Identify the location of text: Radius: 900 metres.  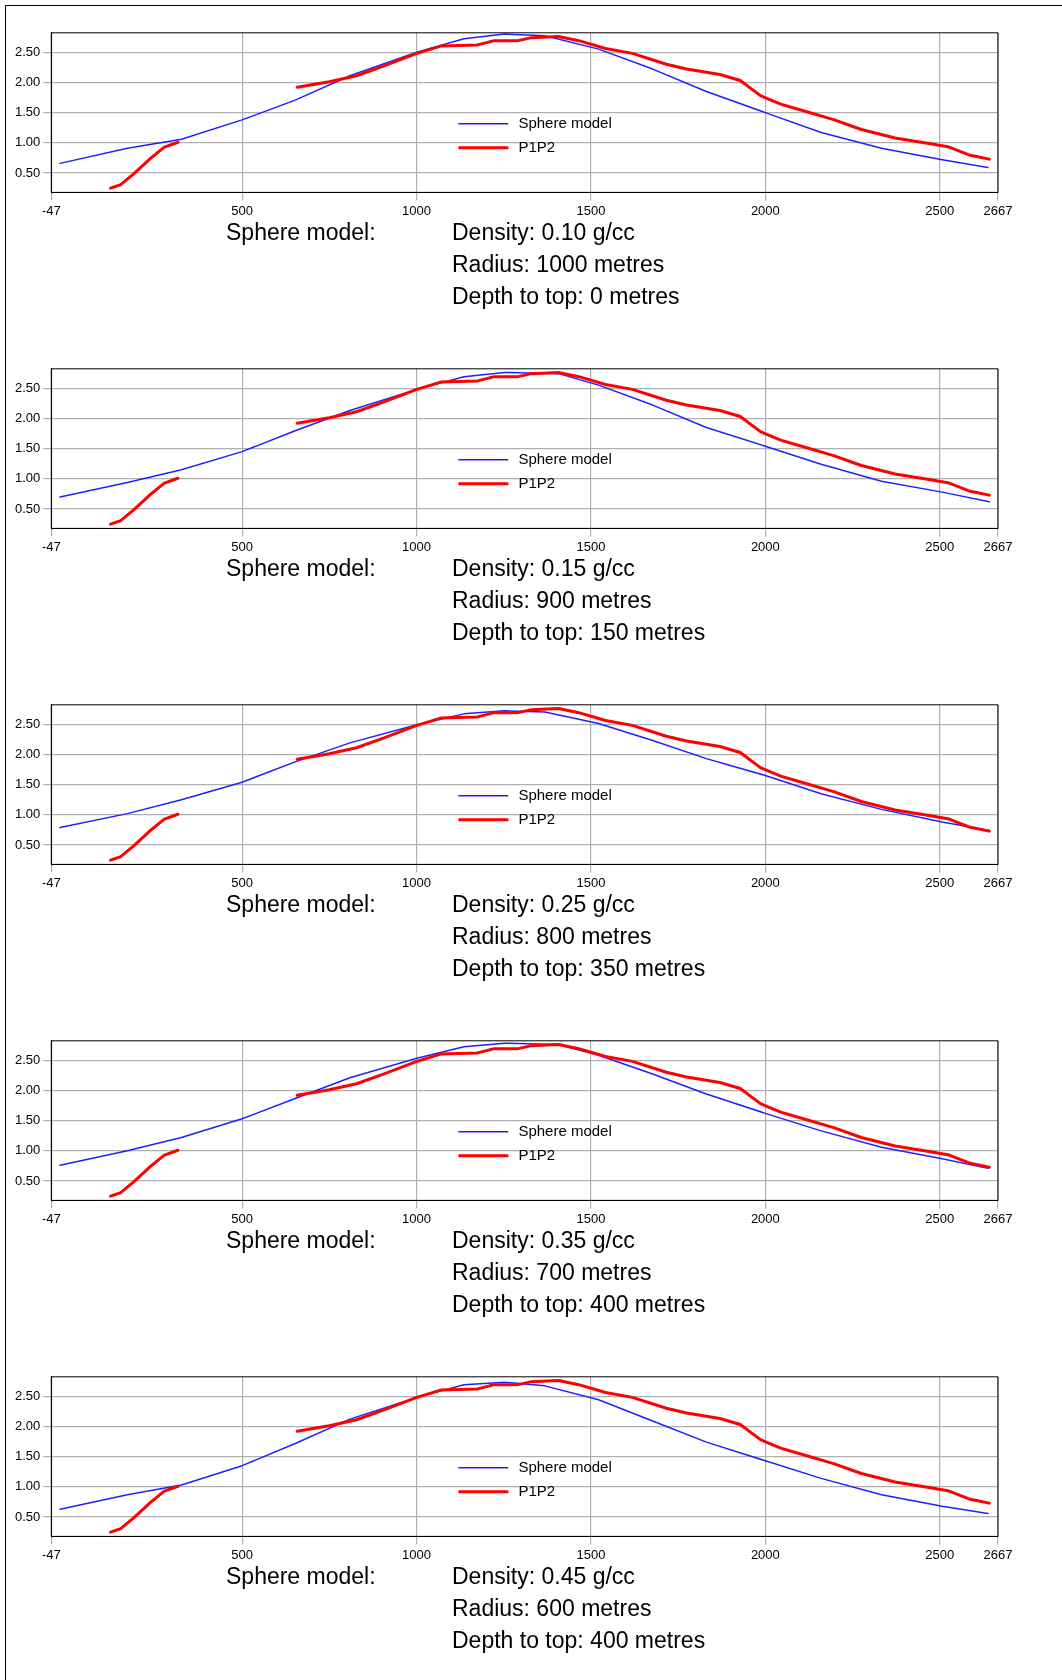
(552, 600).